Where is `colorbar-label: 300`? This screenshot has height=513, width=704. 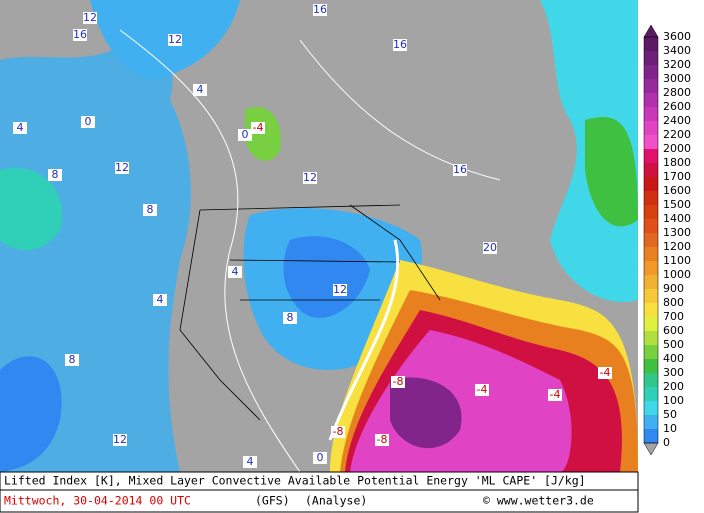
colorbar-label: 300 is located at coordinates (673, 372).